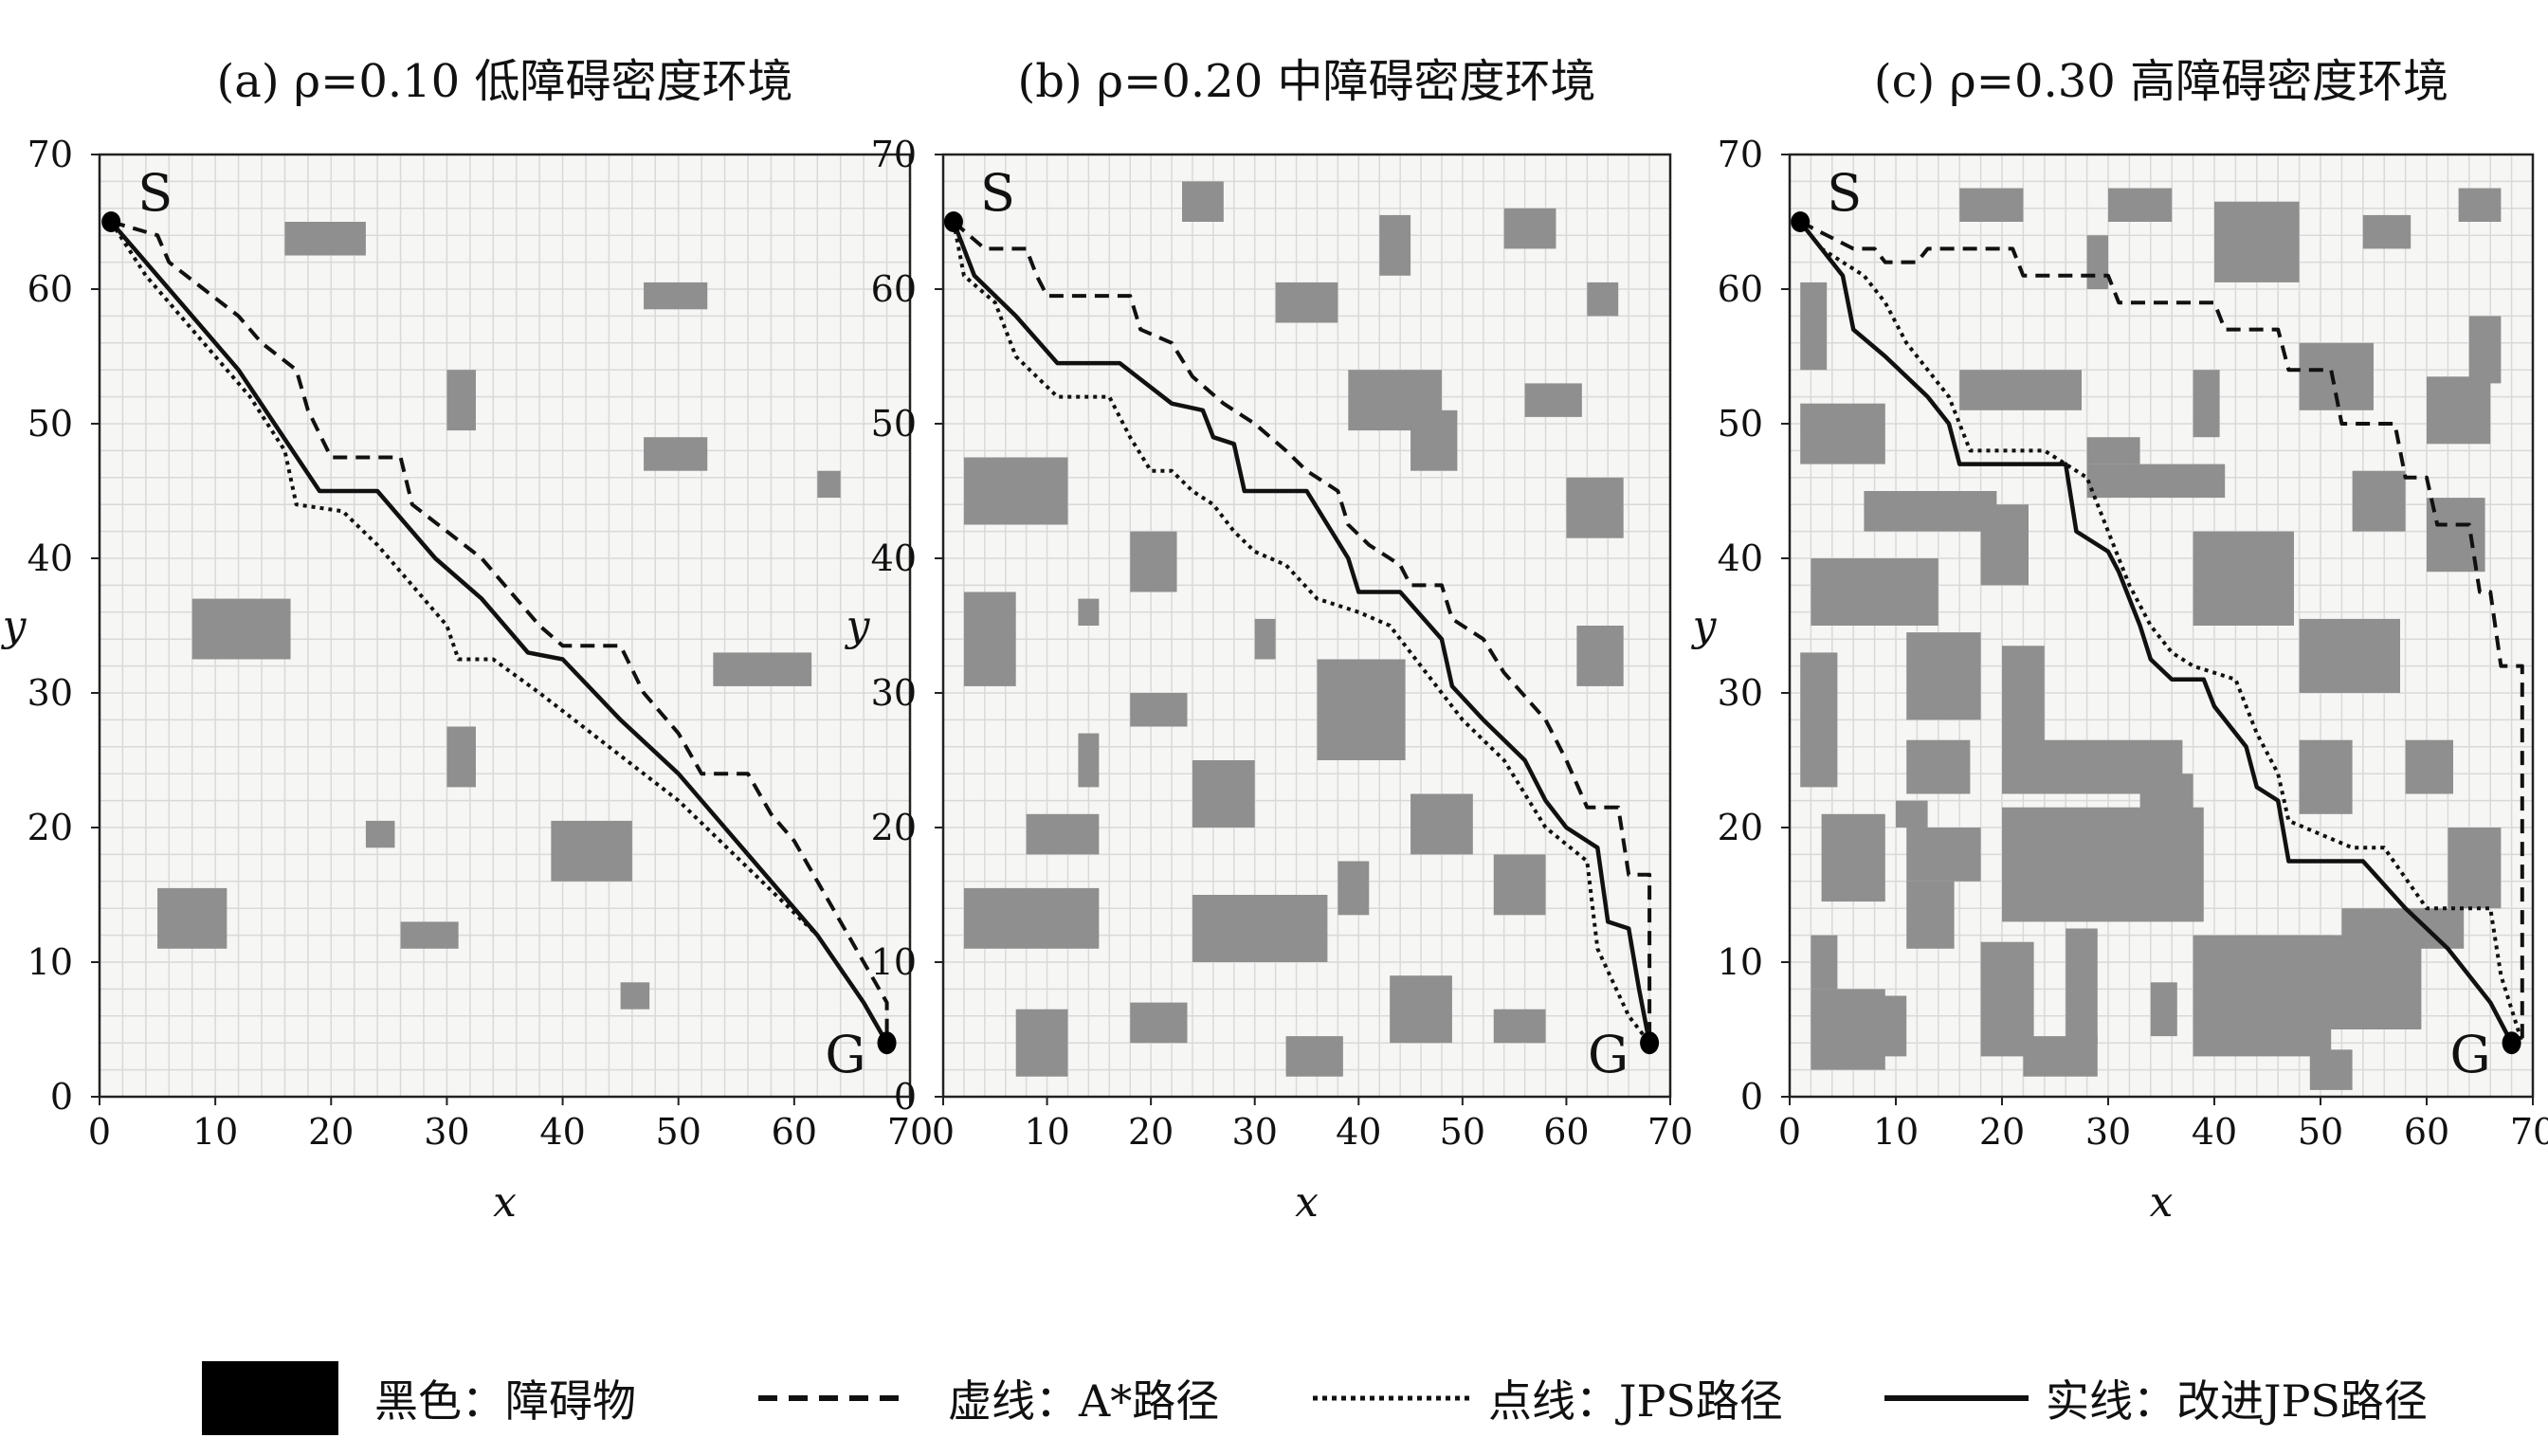  Describe the element at coordinates (2161, 81) in the screenshot. I see `chart-title: (c) ρ=0.30 高障碍密度环境` at that location.